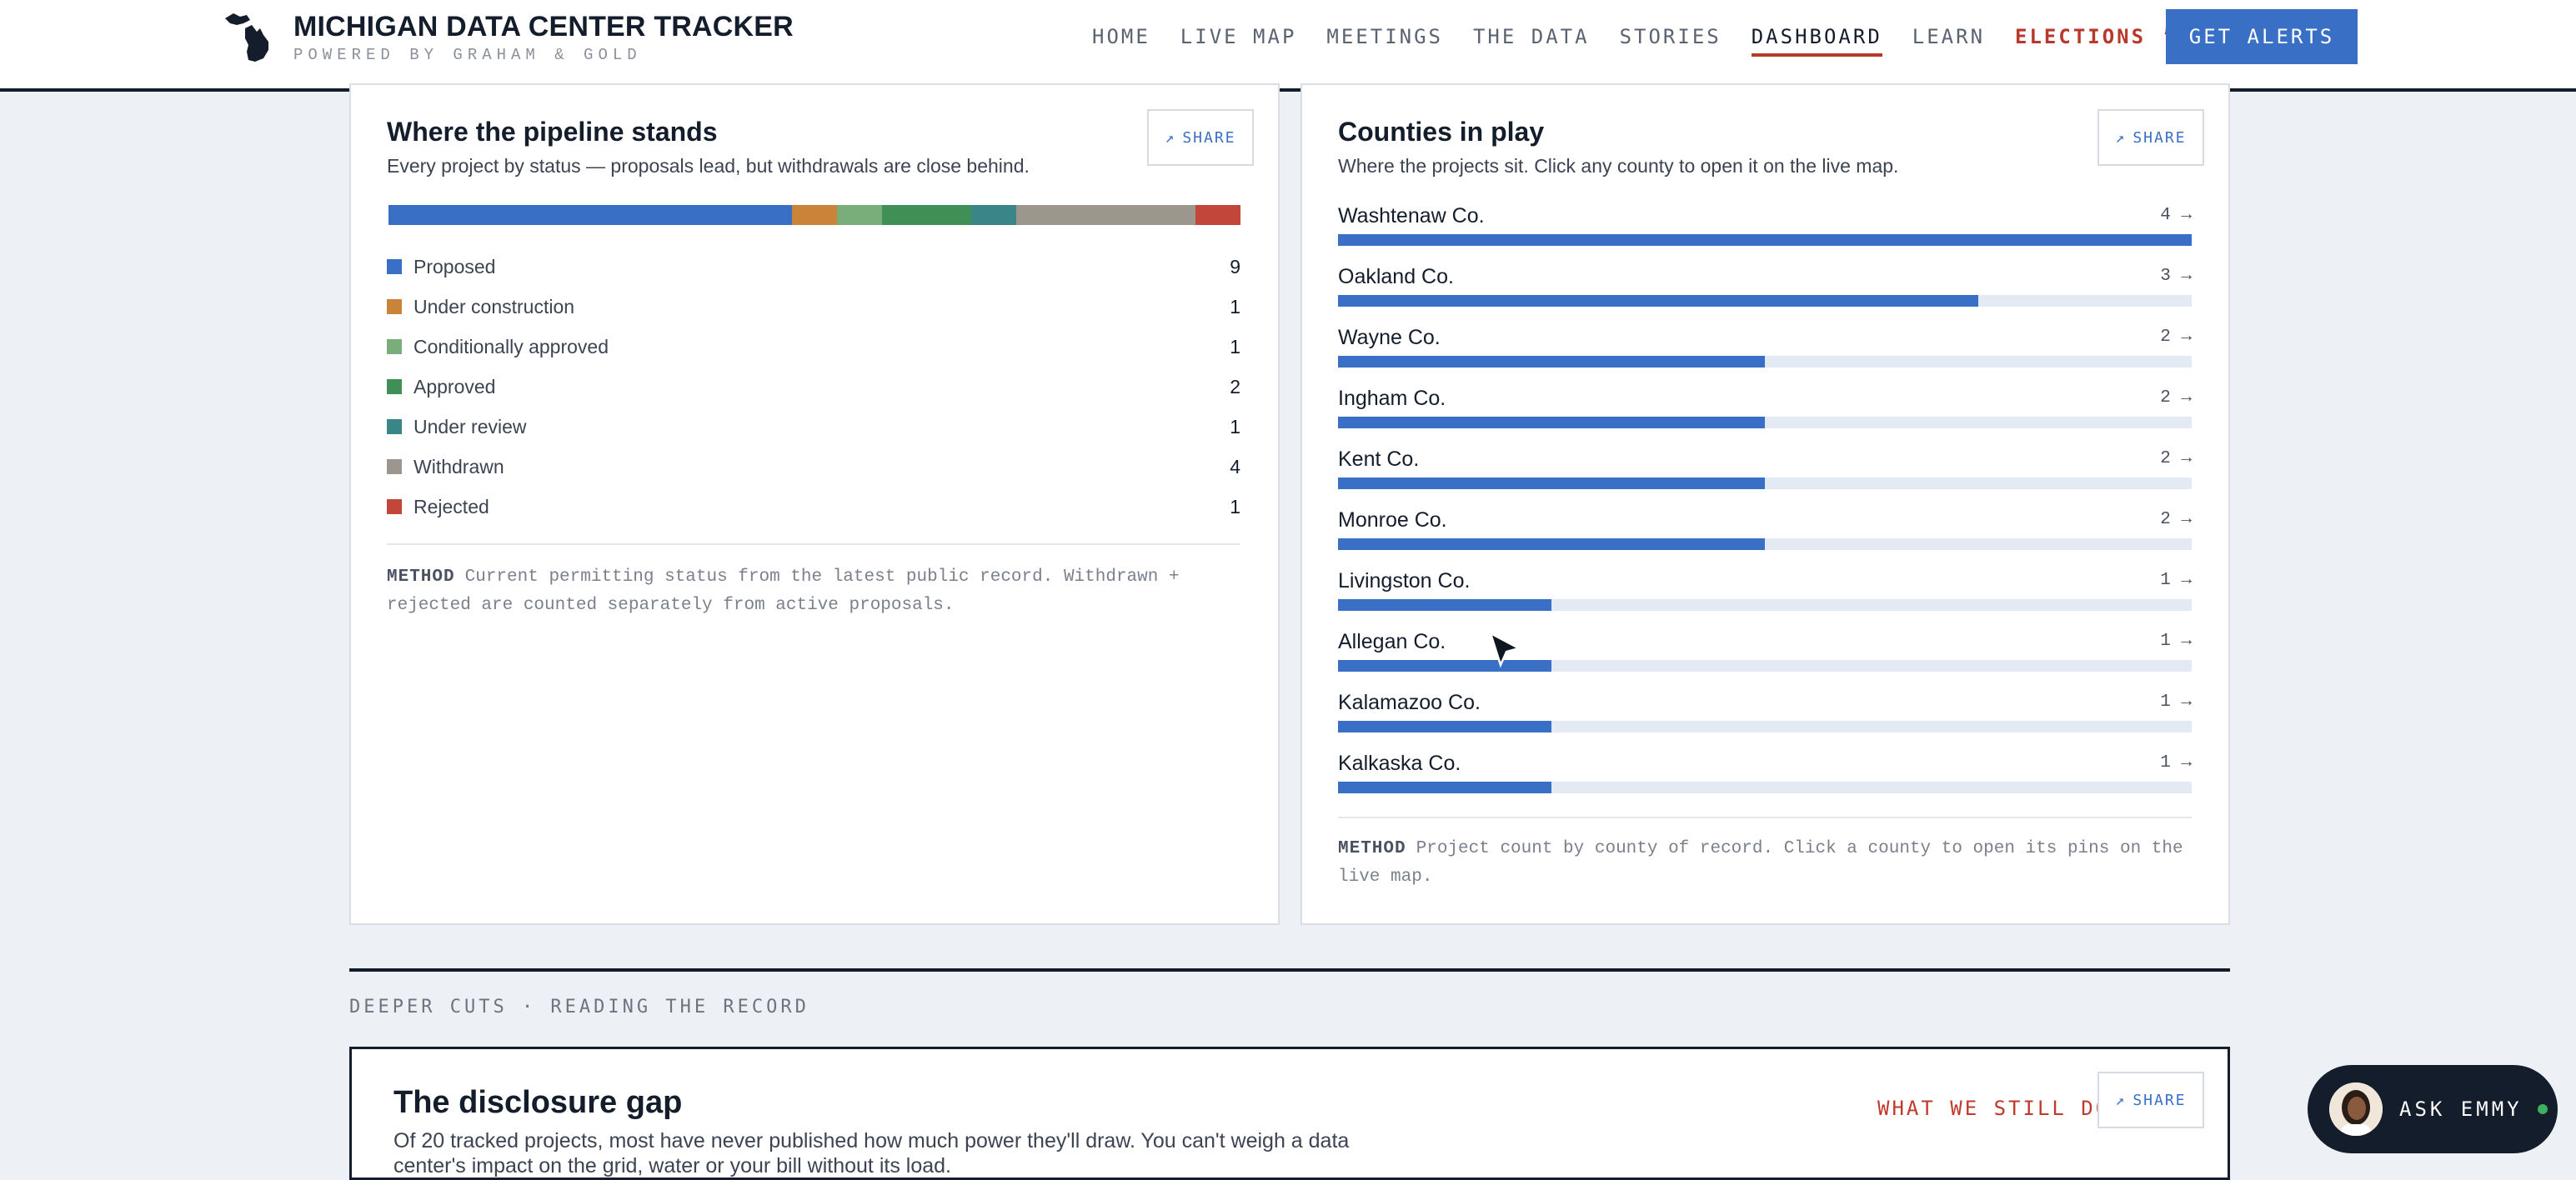 The height and width of the screenshot is (1180, 2576). What do you see at coordinates (813, 506) in the screenshot?
I see `legend-row: Rejected 1` at bounding box center [813, 506].